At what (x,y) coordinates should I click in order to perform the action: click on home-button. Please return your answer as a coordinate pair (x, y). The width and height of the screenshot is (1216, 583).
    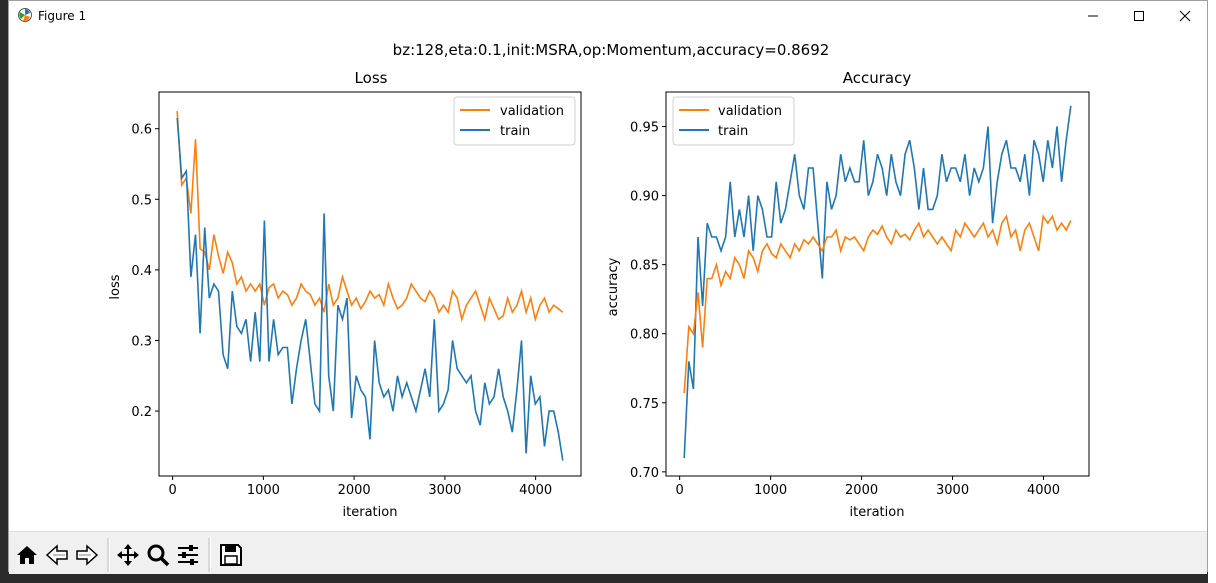
    Looking at the image, I should click on (27, 555).